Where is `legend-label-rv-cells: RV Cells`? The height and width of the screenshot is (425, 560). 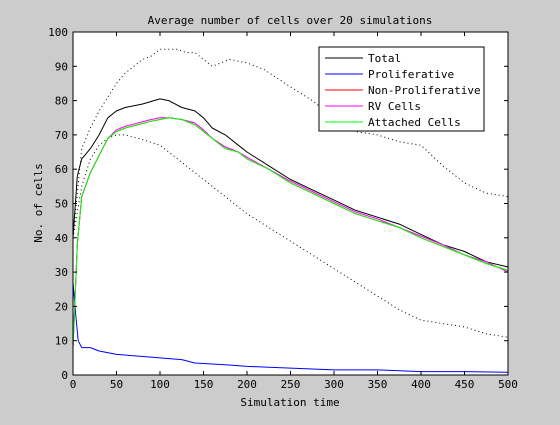 legend-label-rv-cells: RV Cells is located at coordinates (394, 106).